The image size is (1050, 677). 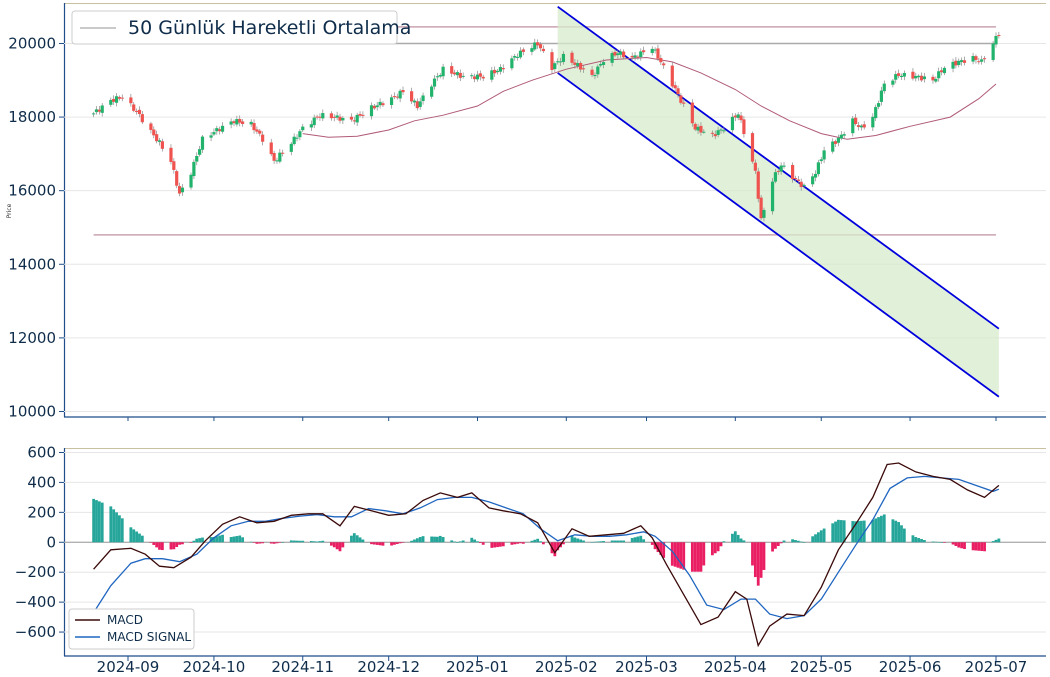 What do you see at coordinates (32, 191) in the screenshot?
I see `price-tick-label: 16000` at bounding box center [32, 191].